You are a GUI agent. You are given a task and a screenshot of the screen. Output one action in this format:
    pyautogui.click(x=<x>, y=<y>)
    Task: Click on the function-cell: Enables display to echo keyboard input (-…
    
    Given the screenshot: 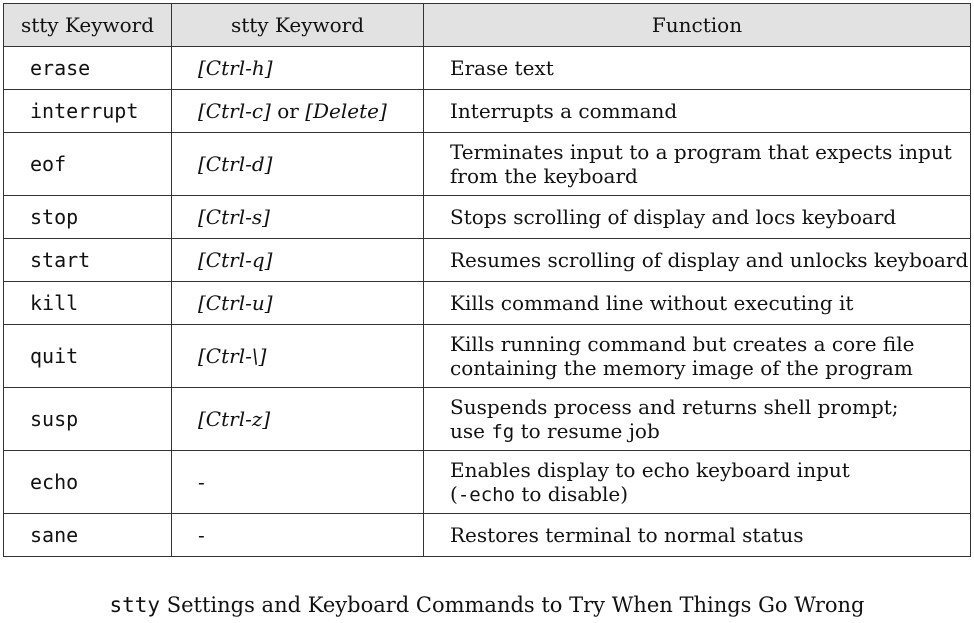 What is the action you would take?
    pyautogui.click(x=697, y=482)
    